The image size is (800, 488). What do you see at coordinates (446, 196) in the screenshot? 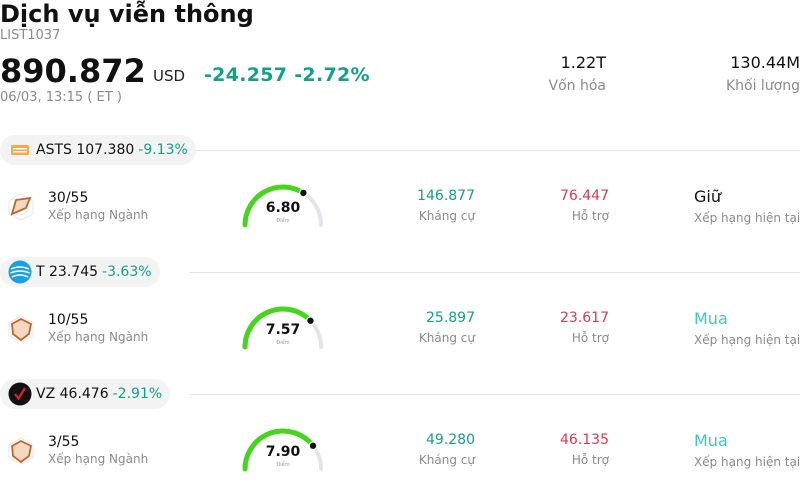
I see `resistance-value: 146.877` at bounding box center [446, 196].